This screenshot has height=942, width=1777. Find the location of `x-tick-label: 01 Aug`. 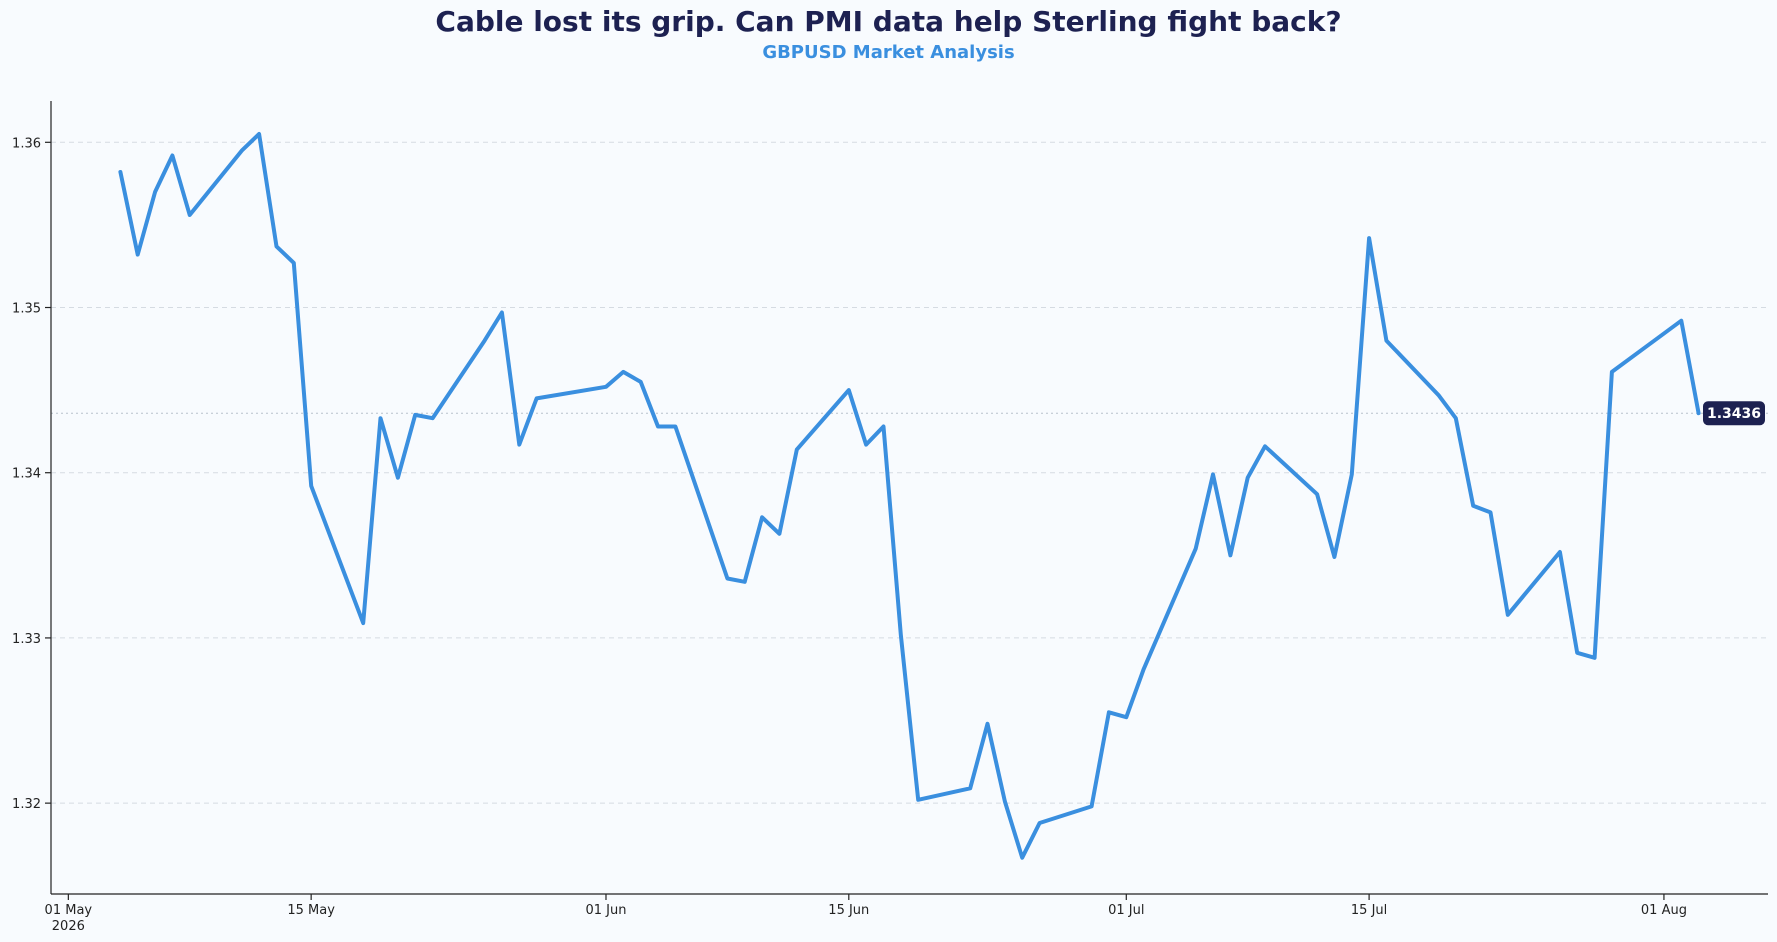

x-tick-label: 01 Aug is located at coordinates (1664, 910).